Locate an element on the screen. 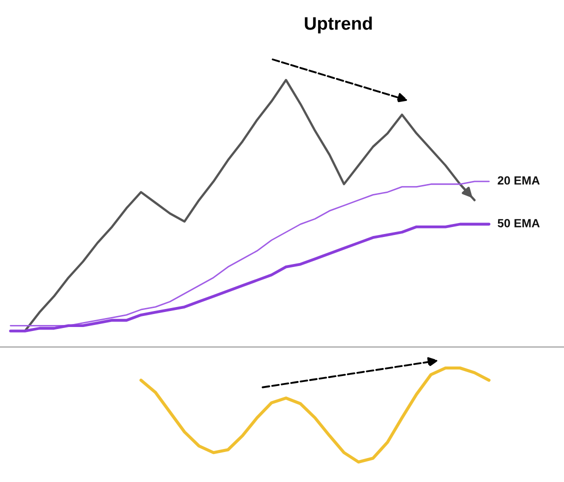 The width and height of the screenshot is (564, 482). series-label: 50 EMA is located at coordinates (519, 223).